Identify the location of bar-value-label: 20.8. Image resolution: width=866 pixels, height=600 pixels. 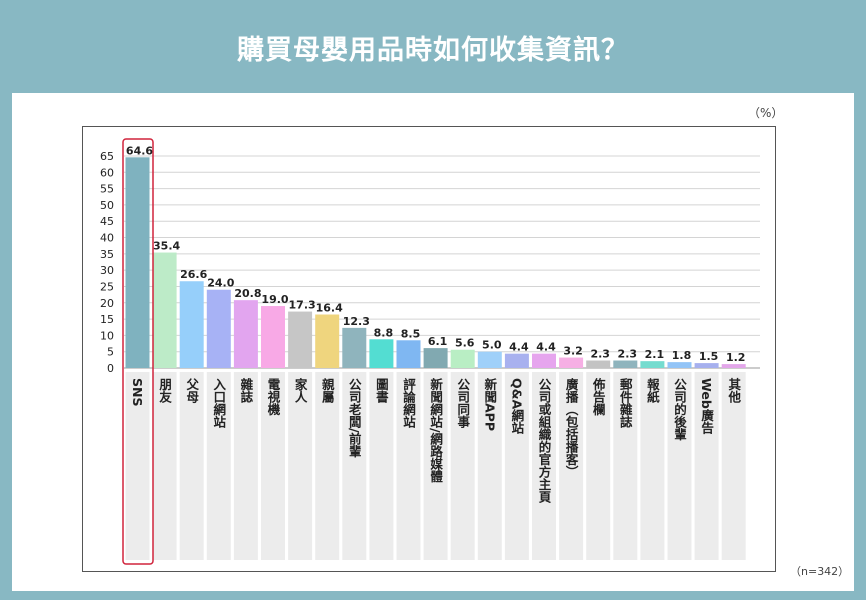
(247, 293).